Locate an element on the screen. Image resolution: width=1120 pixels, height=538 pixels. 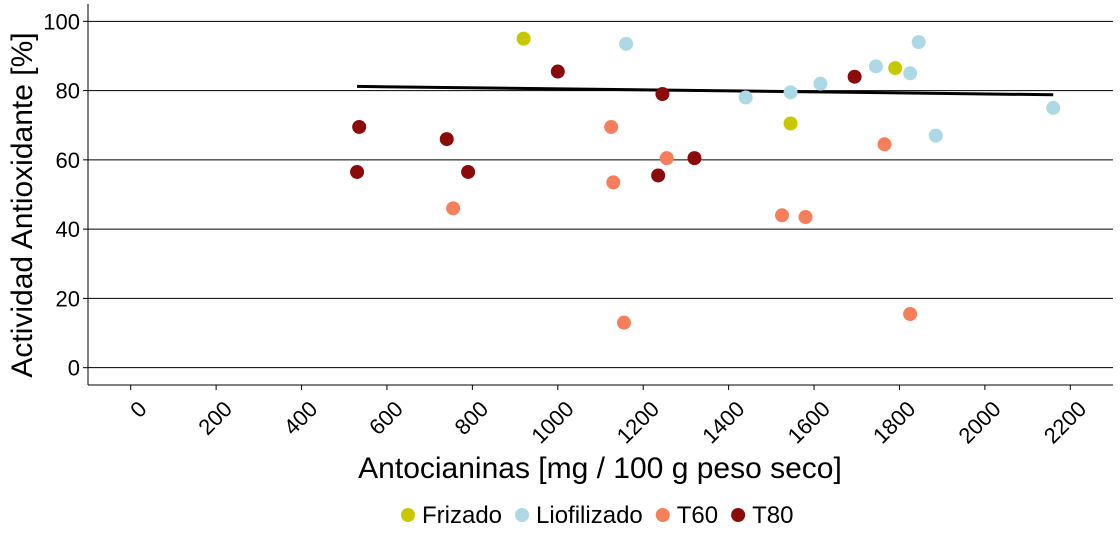
x-tick-label: 200 is located at coordinates (215, 418).